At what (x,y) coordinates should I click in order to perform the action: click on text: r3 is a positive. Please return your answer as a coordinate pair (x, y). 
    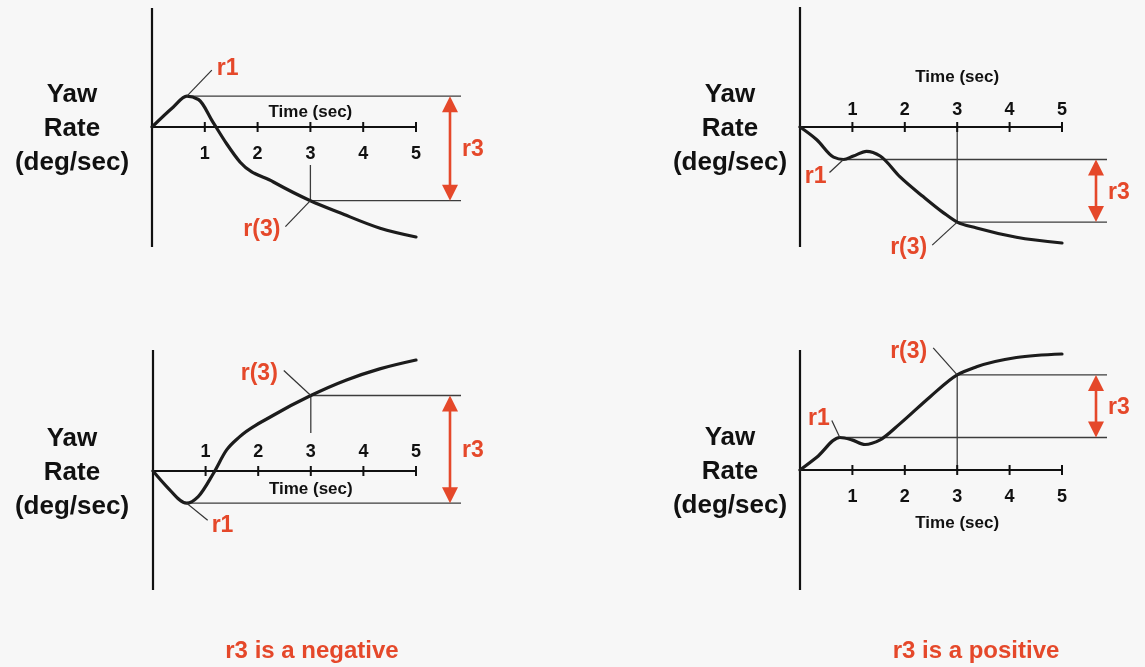
    Looking at the image, I should click on (976, 649).